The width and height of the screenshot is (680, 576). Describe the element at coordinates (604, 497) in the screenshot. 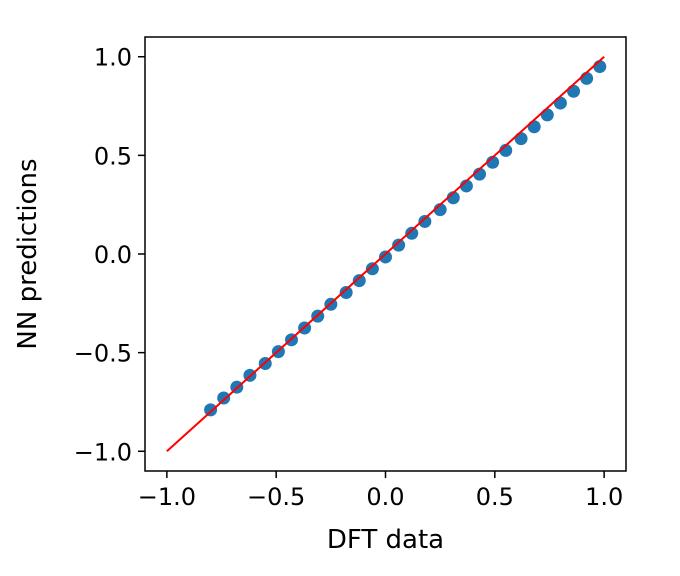

I see `x-tick-label: 1.0` at that location.